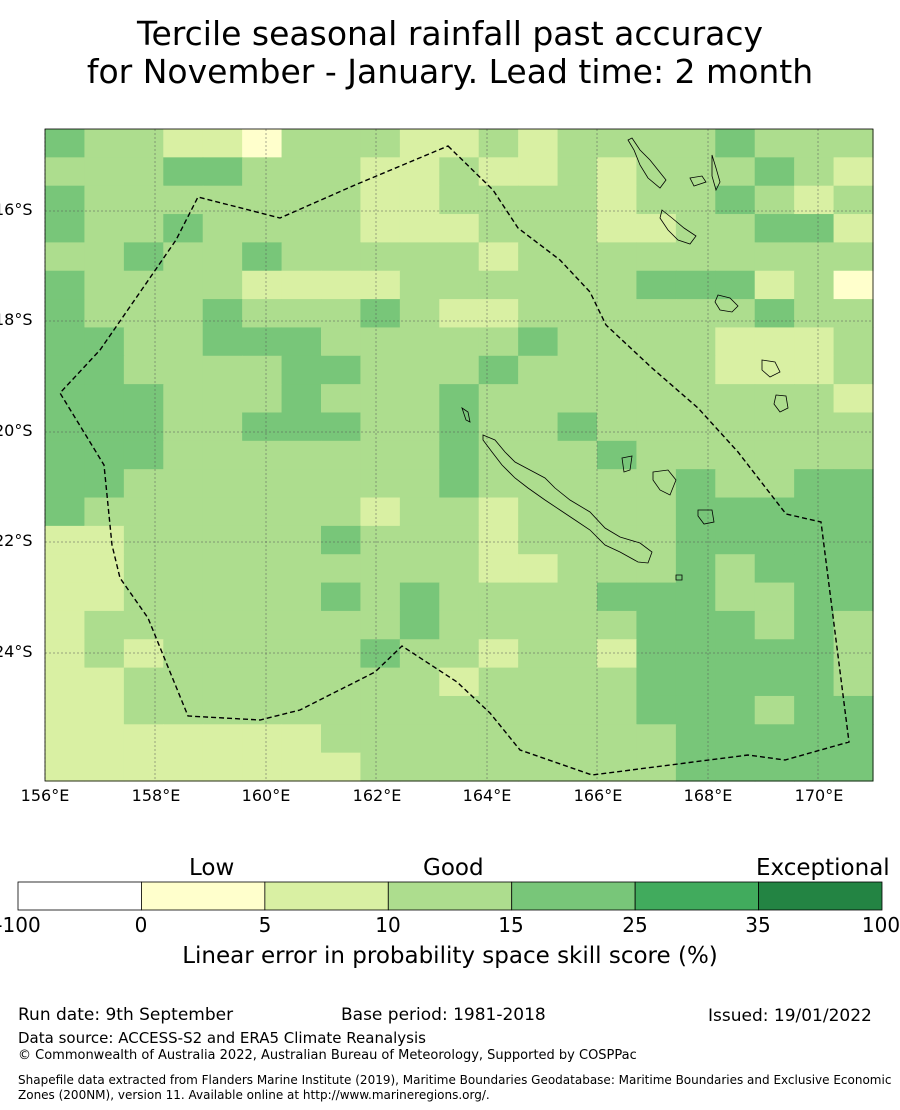  Describe the element at coordinates (377, 795) in the screenshot. I see `lon-label-162e: 162°E` at that location.